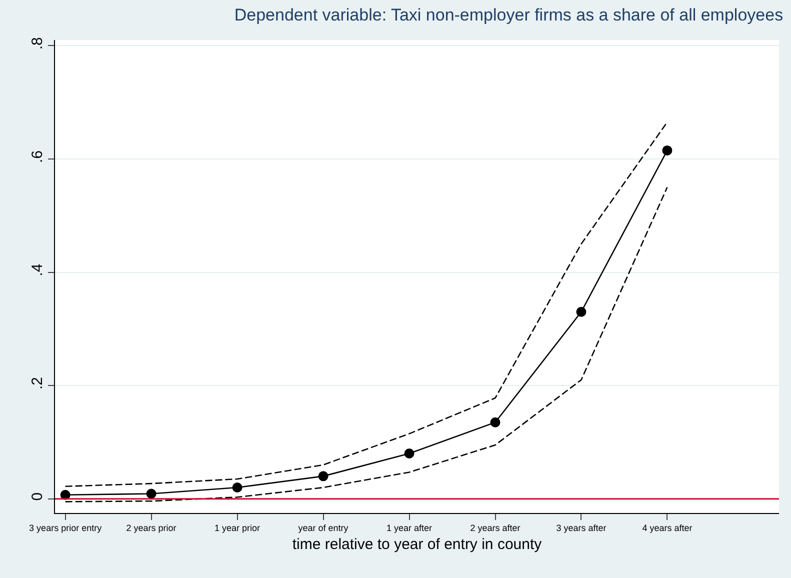  Describe the element at coordinates (667, 527) in the screenshot. I see `x-tick-label: 4 years after` at that location.